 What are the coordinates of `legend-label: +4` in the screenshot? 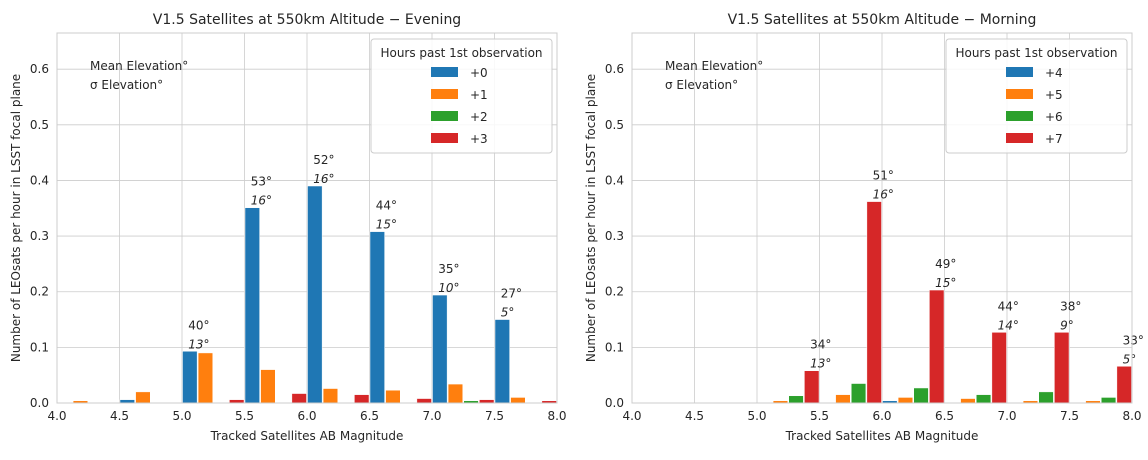 It's located at (1054, 73).